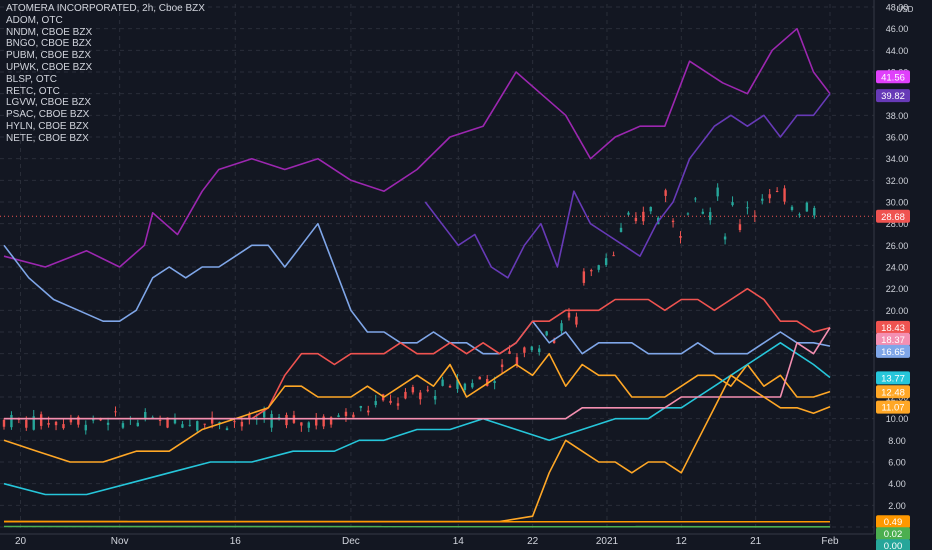  Describe the element at coordinates (49, 32) in the screenshot. I see `legend-item: NNDM, CBOE BZX` at that location.